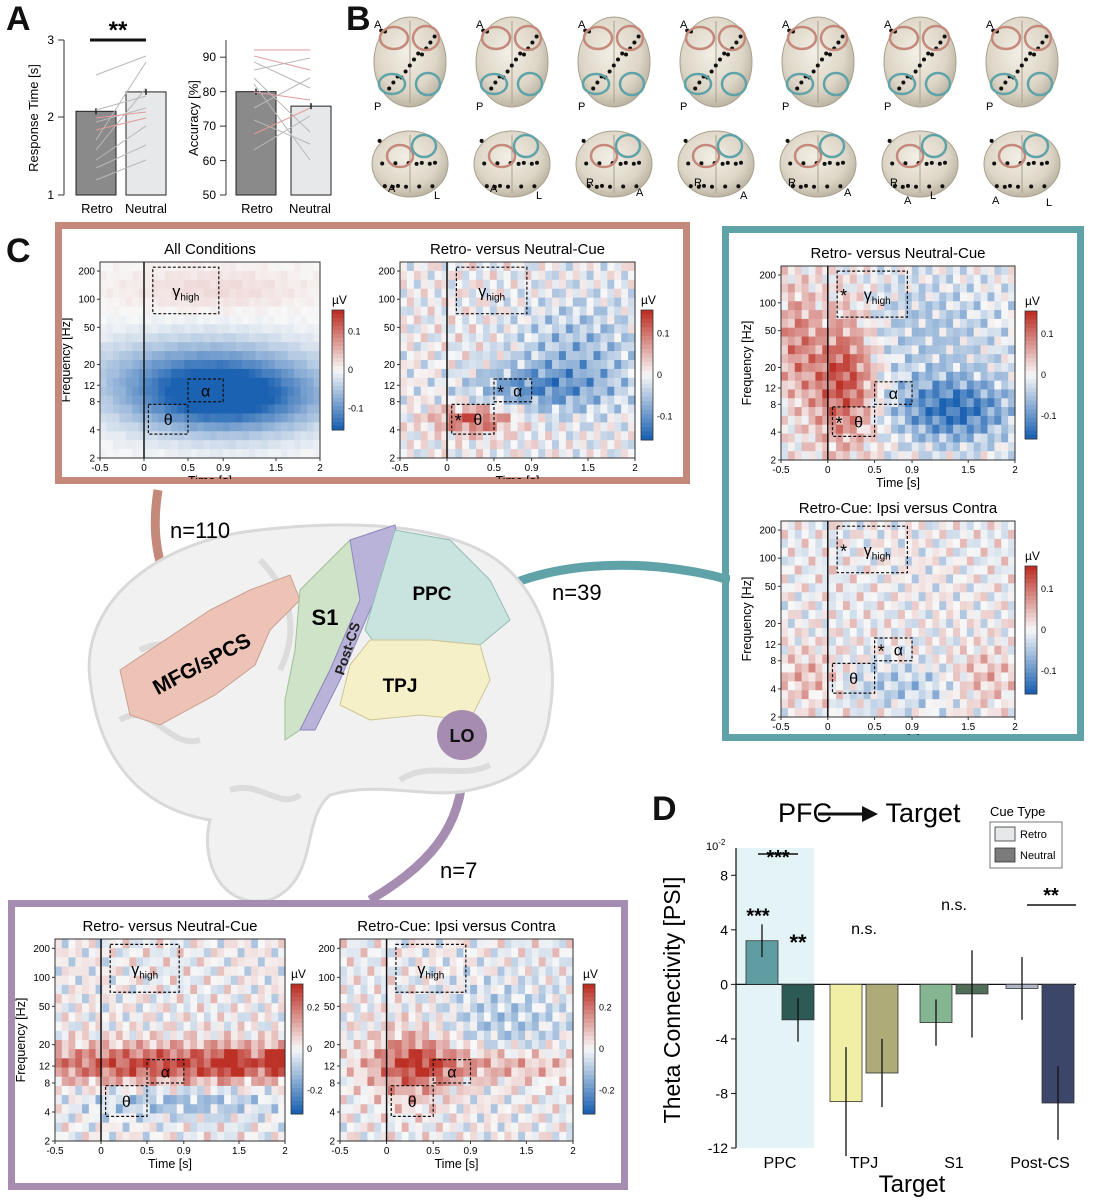 This screenshot has height=1200, width=1095. Describe the element at coordinates (996, 201) in the screenshot. I see `orientation-label: A` at that location.